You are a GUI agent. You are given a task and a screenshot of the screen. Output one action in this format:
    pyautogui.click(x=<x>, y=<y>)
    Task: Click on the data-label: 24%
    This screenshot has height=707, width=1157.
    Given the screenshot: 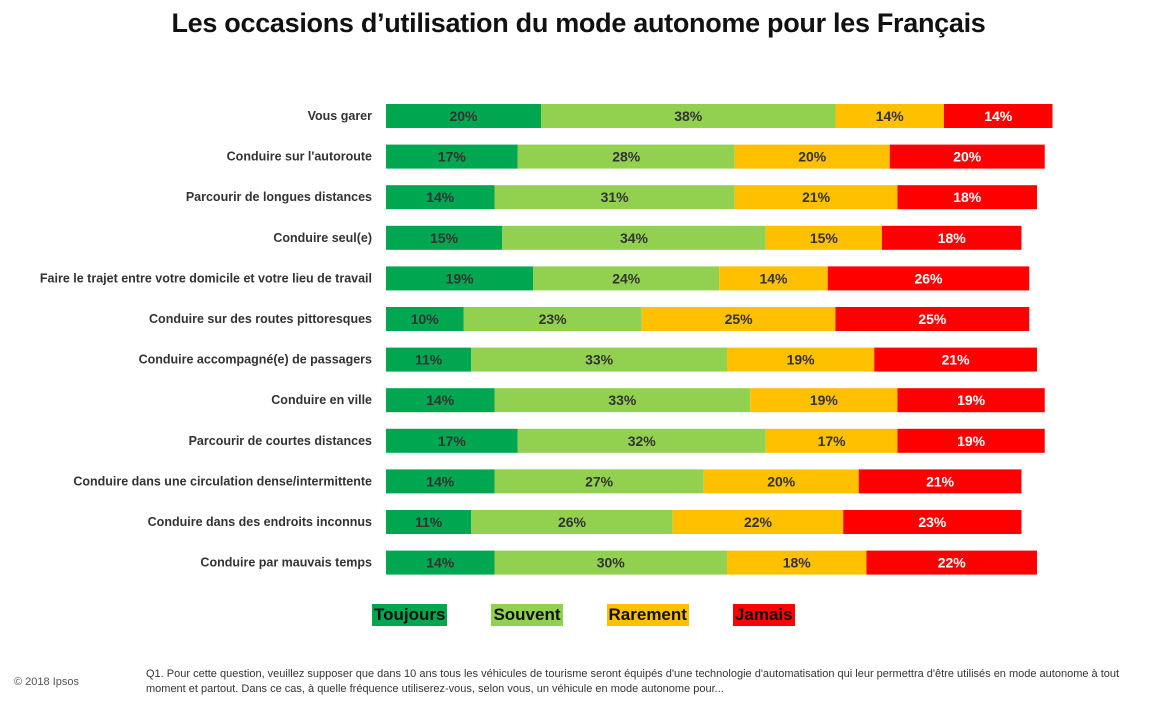 What is the action you would take?
    pyautogui.click(x=626, y=278)
    